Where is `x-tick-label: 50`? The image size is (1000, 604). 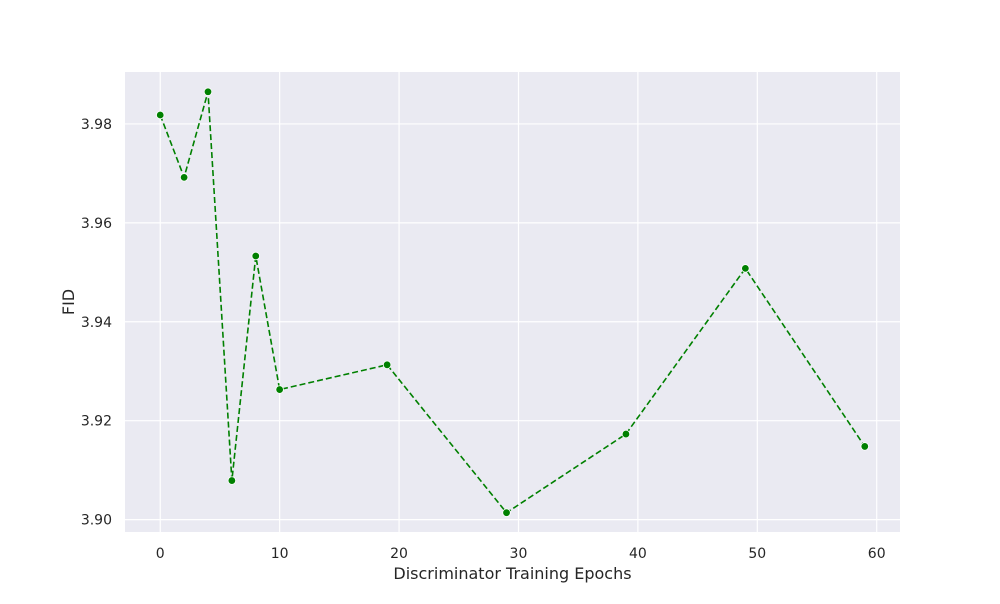 x-tick-label: 50 is located at coordinates (757, 554).